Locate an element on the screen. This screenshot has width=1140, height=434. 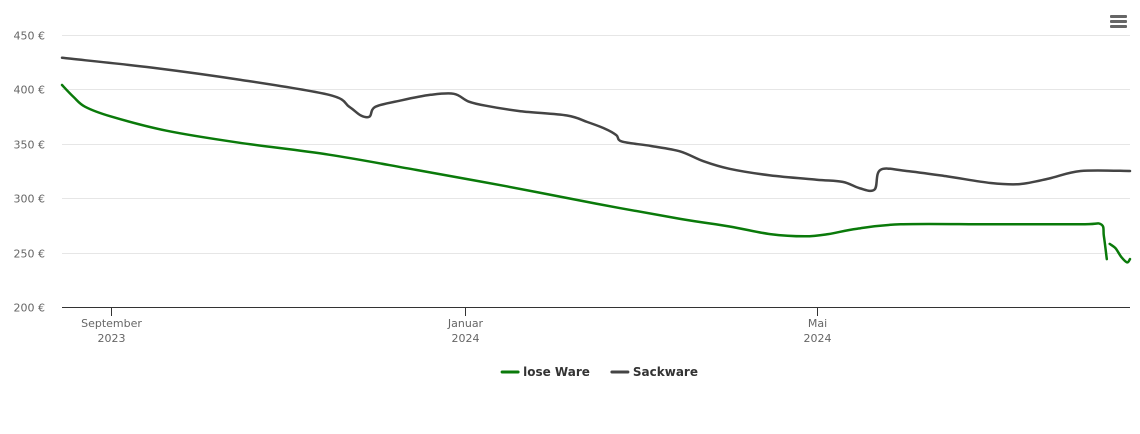
y-tick-label: 200 € is located at coordinates (30, 308).